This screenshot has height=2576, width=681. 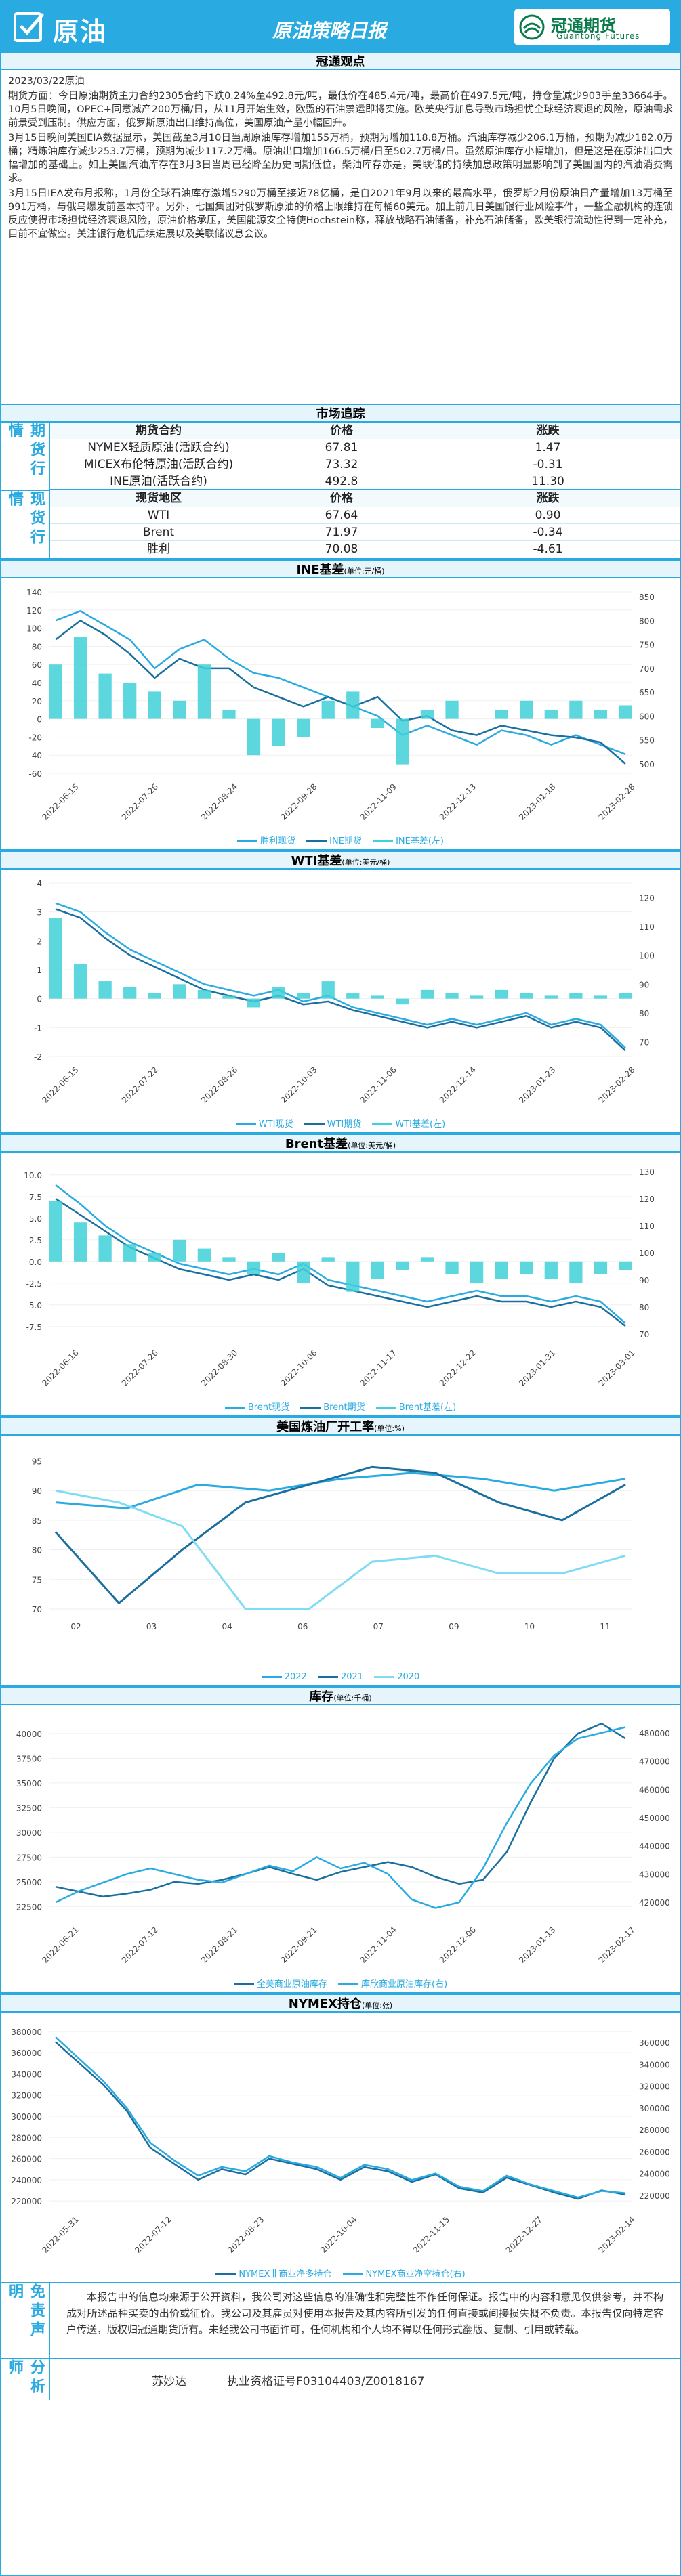 I want to click on stock-chart-title: 库存(单位:千桶), so click(x=340, y=1695).